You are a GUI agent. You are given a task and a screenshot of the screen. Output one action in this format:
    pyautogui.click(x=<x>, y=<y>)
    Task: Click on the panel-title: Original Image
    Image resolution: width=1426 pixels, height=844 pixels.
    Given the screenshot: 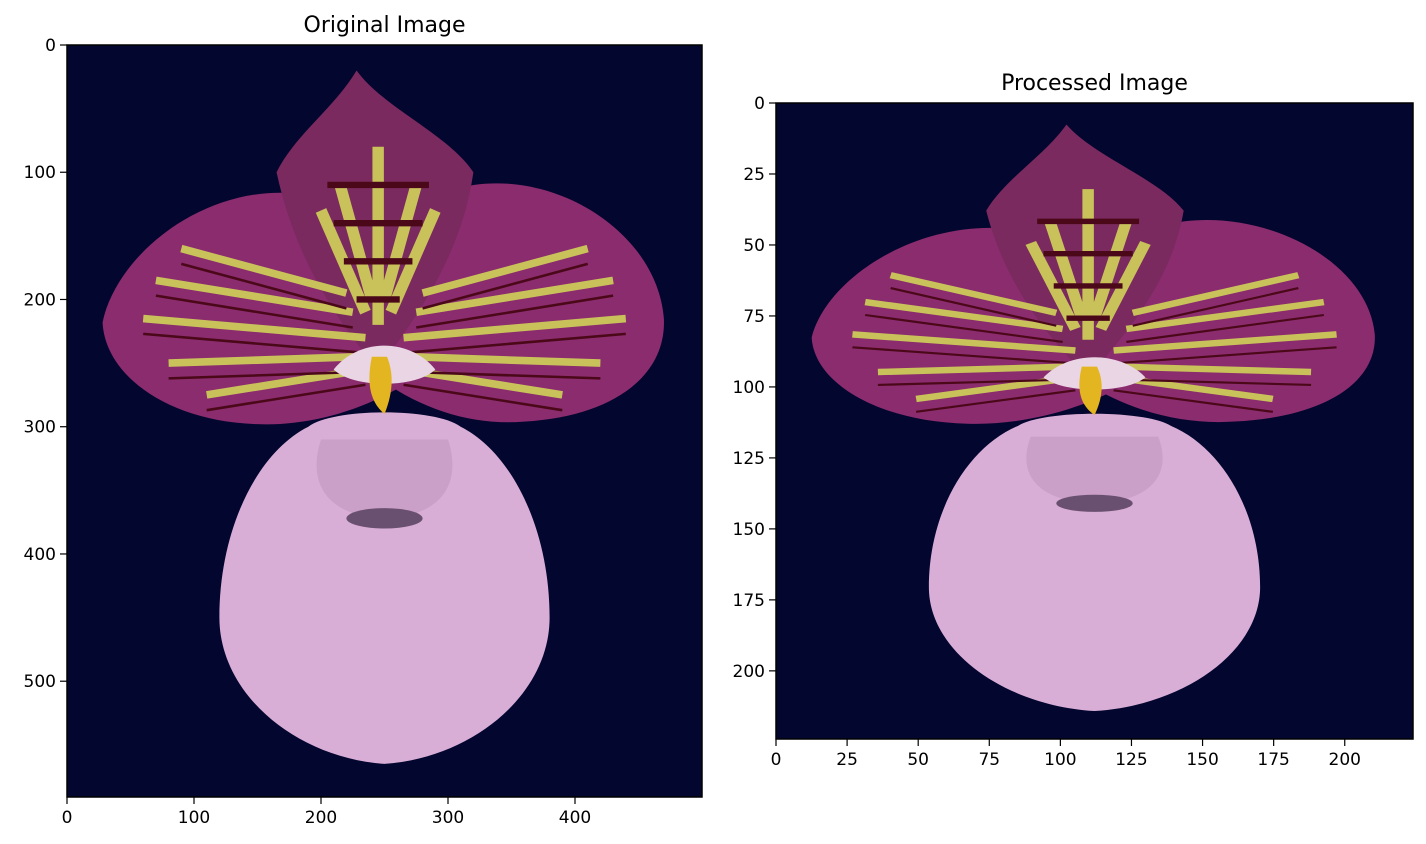 What is the action you would take?
    pyautogui.click(x=385, y=25)
    